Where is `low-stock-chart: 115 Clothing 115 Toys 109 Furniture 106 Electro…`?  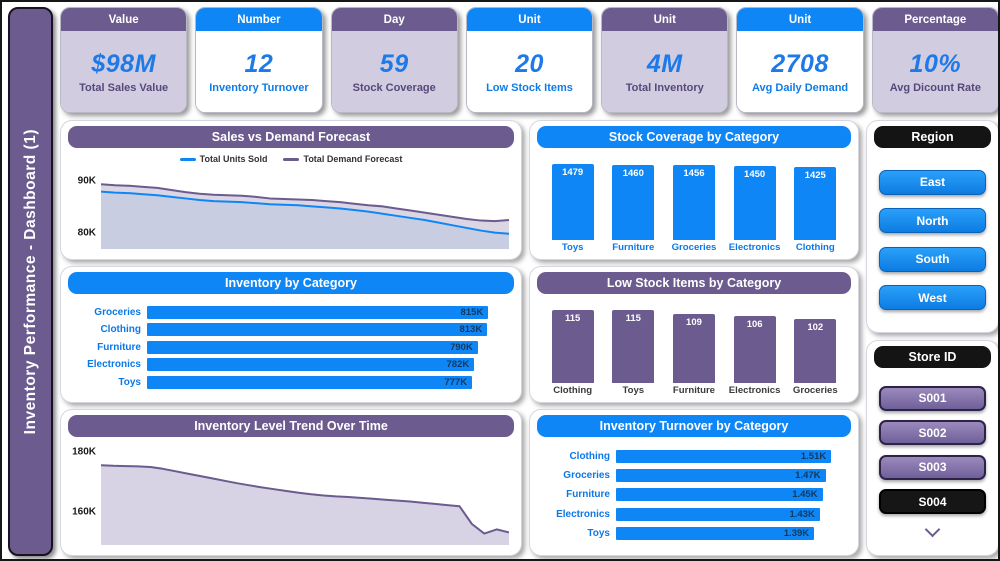
low-stock-chart: 115 Clothing 115 Toys 109 Furniture 106 Electro… is located at coordinates (694, 349).